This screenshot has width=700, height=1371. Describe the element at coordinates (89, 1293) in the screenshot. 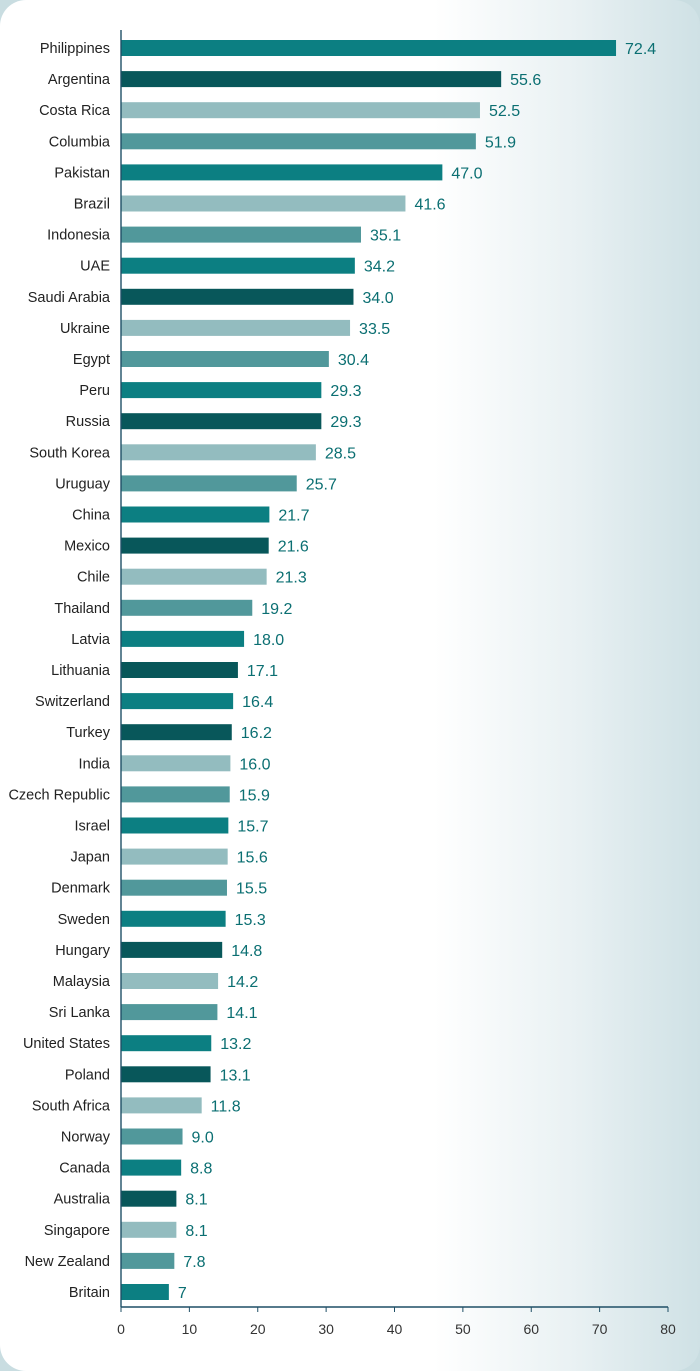

I see `category-label: Britain` at that location.